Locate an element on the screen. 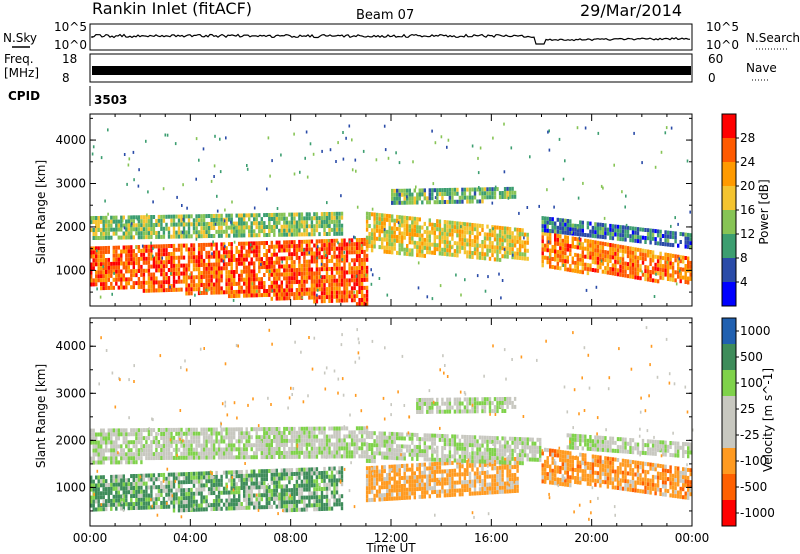 The width and height of the screenshot is (800, 554). noise-search-label: N.Search is located at coordinates (773, 38).